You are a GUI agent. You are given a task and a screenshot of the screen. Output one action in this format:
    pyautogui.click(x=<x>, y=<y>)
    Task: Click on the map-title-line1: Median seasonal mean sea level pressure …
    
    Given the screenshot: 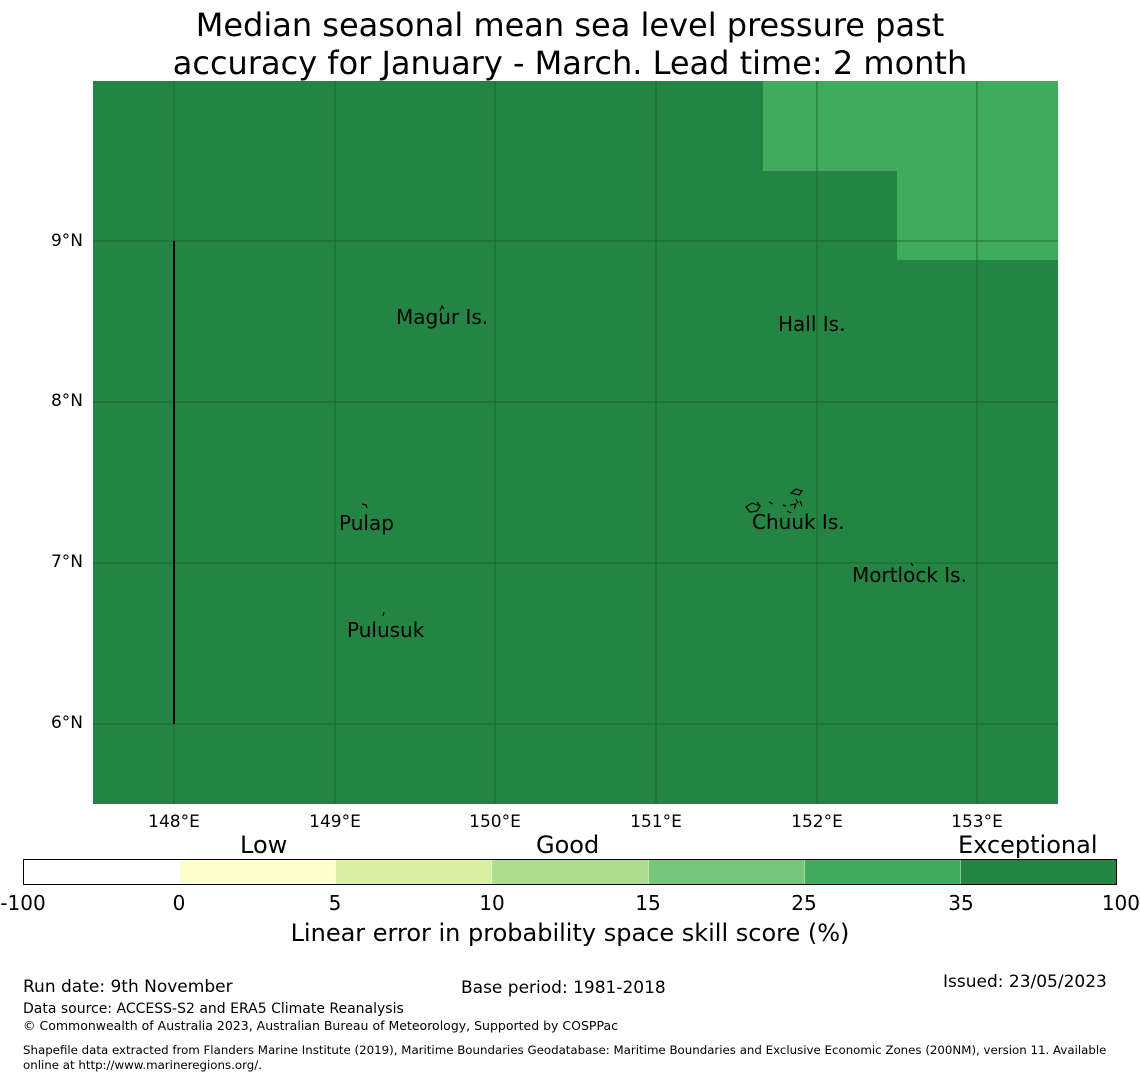 What is the action you would take?
    pyautogui.click(x=570, y=25)
    